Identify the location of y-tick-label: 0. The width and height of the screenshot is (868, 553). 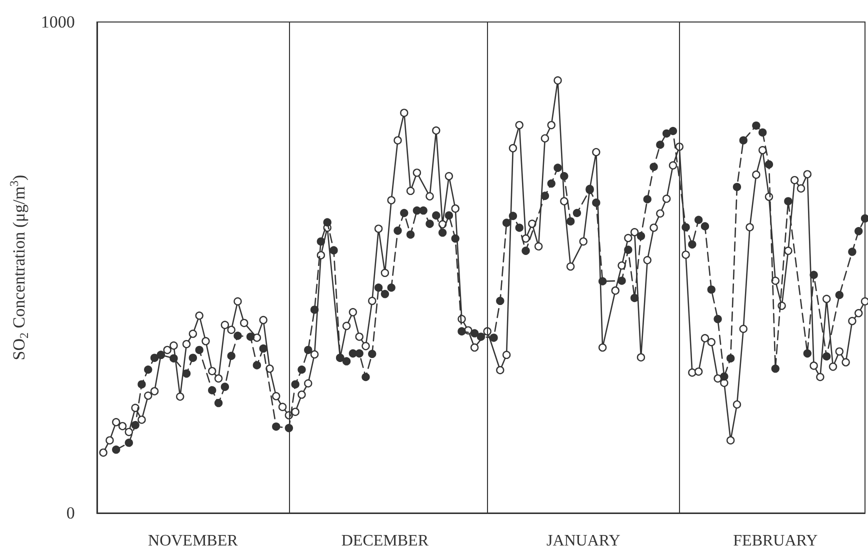
(70, 513).